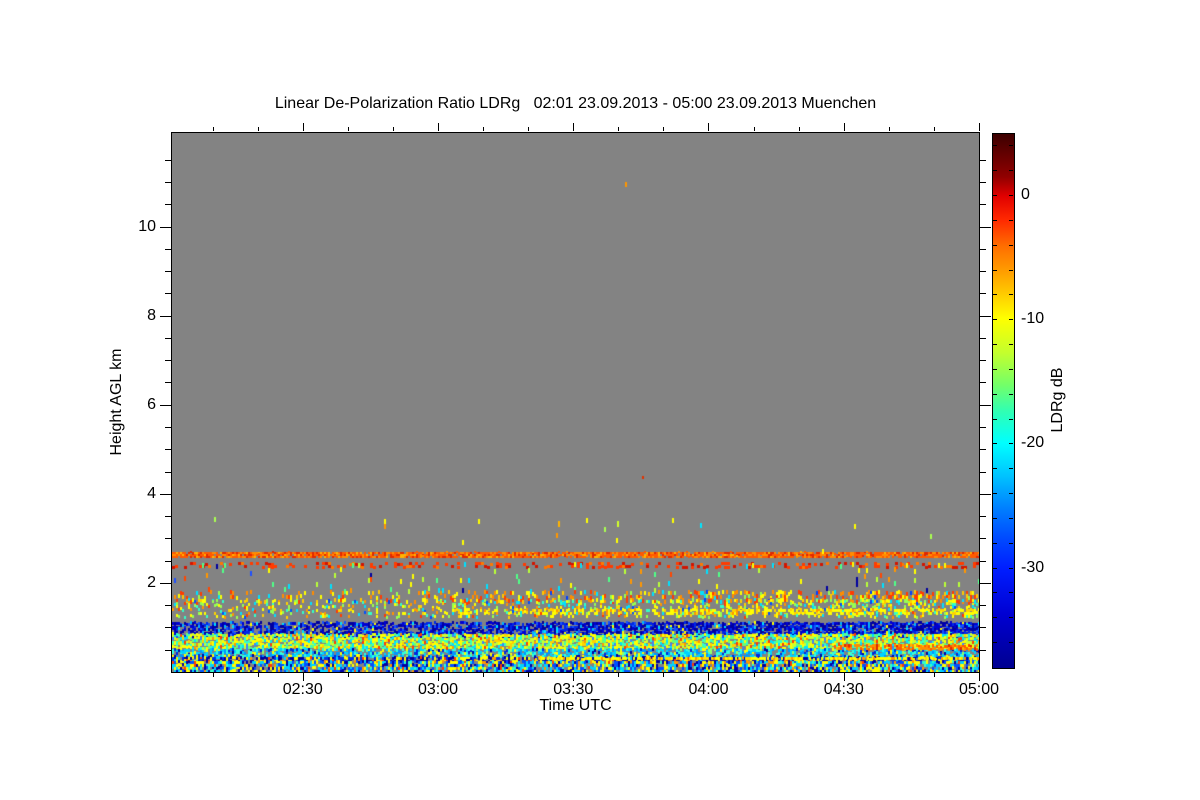  Describe the element at coordinates (302, 689) in the screenshot. I see `x-tick-label: 02:30` at that location.